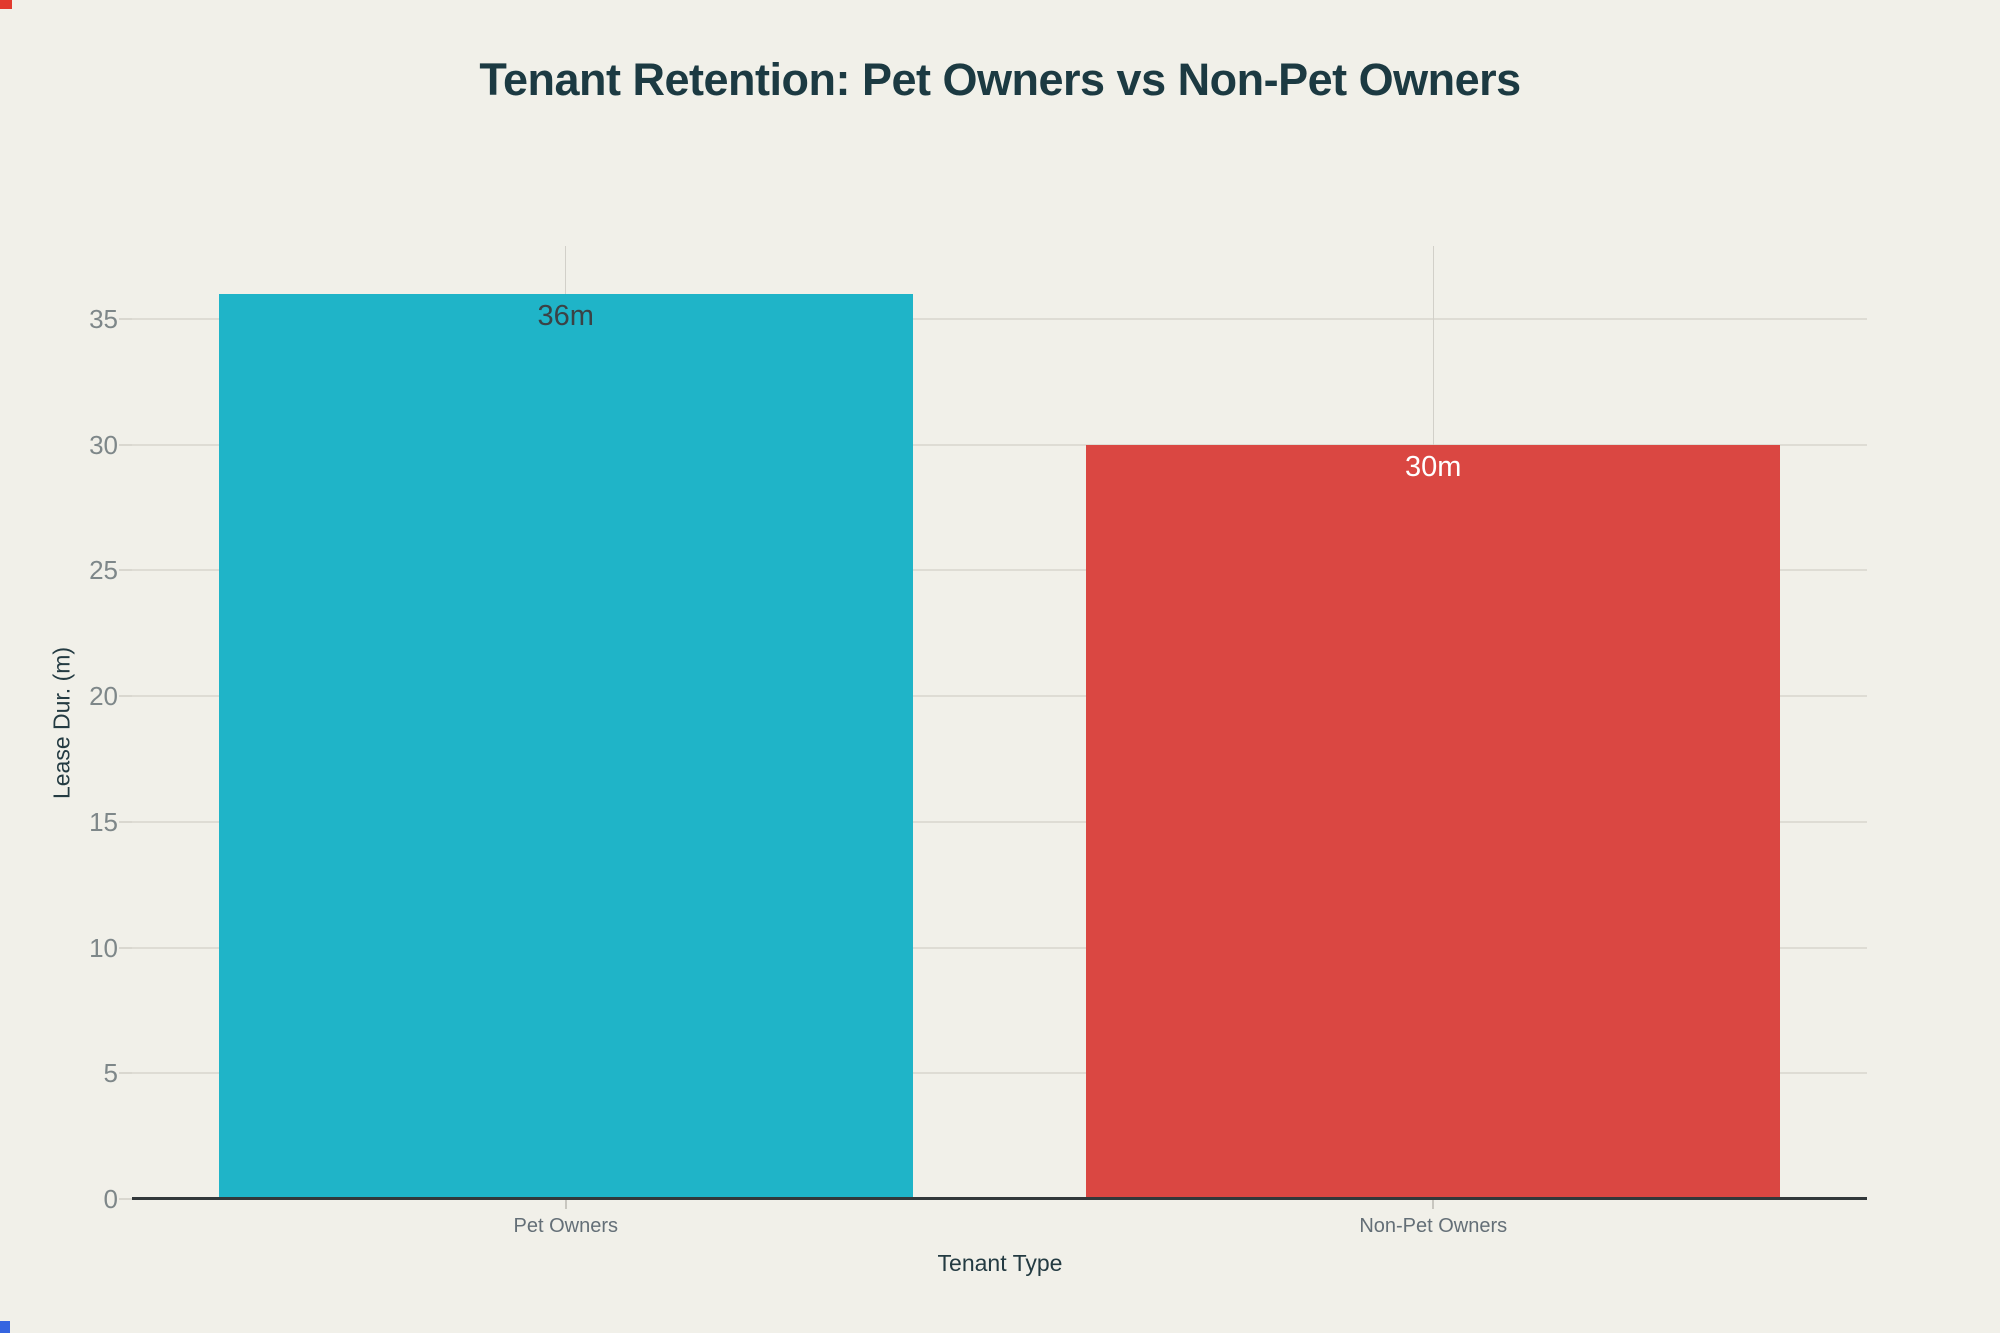 The height and width of the screenshot is (1333, 2000). I want to click on x-category-label: Non-Pet Owners, so click(1433, 1226).